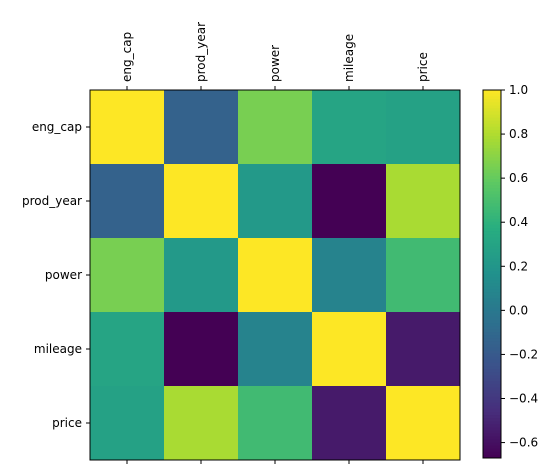  Describe the element at coordinates (518, 178) in the screenshot. I see `colorbar-tick-label: 0.6` at that location.